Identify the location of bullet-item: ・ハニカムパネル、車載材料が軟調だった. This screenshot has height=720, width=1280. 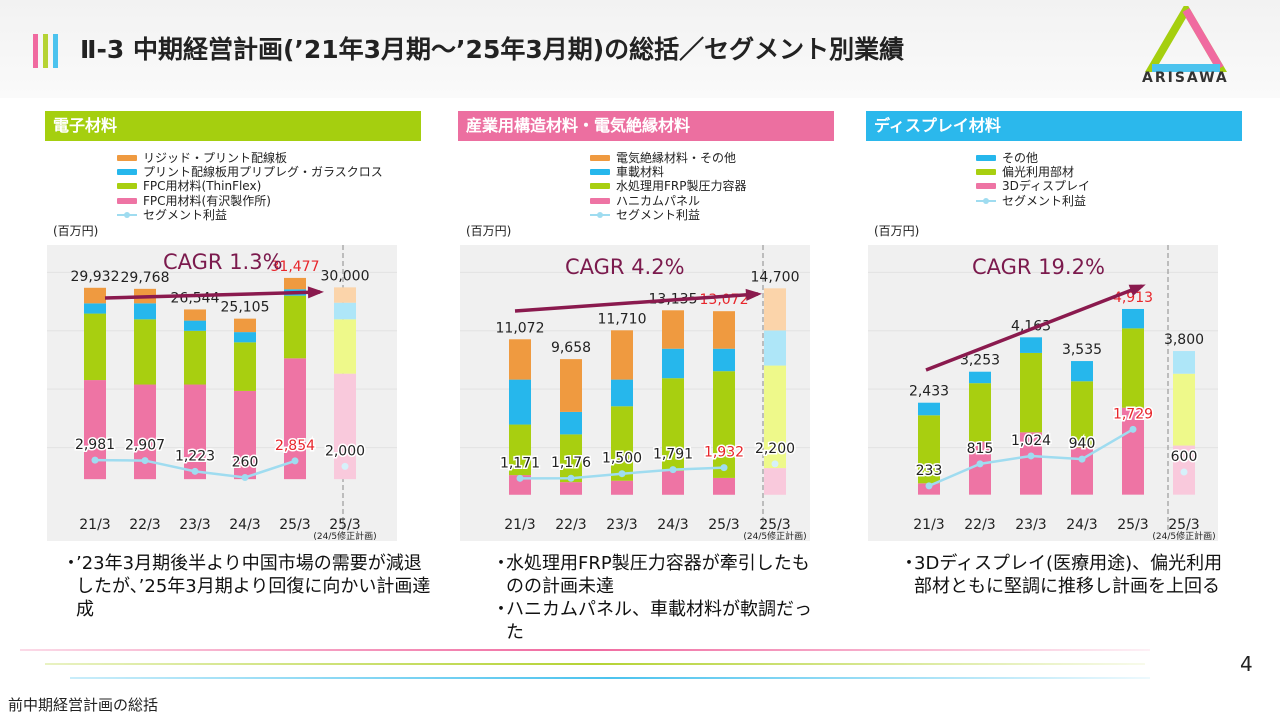
(657, 621).